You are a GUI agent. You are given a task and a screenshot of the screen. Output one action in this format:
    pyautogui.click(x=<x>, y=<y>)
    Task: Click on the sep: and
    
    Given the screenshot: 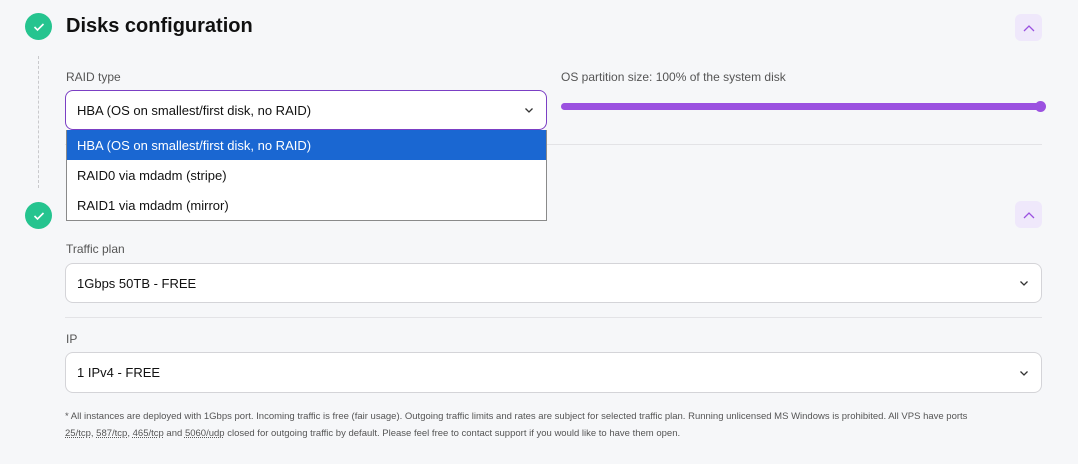 What is the action you would take?
    pyautogui.click(x=174, y=433)
    